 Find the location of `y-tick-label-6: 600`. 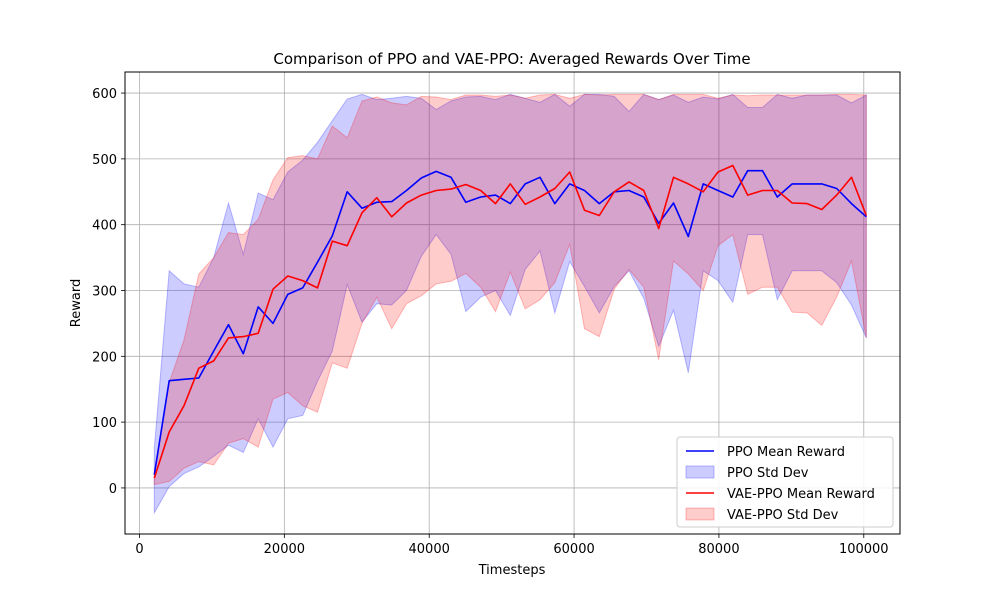

y-tick-label-6: 600 is located at coordinates (104, 94).